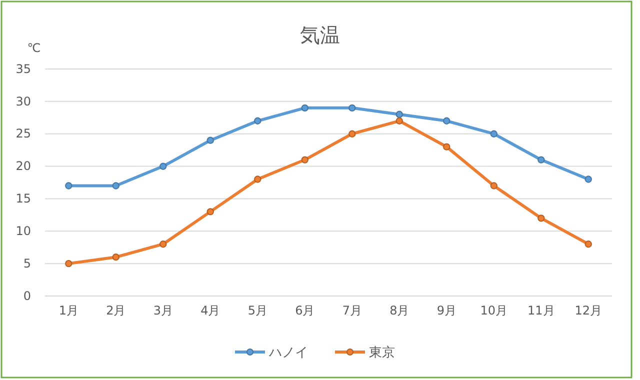  I want to click on x-tick-label: 9月, so click(446, 311).